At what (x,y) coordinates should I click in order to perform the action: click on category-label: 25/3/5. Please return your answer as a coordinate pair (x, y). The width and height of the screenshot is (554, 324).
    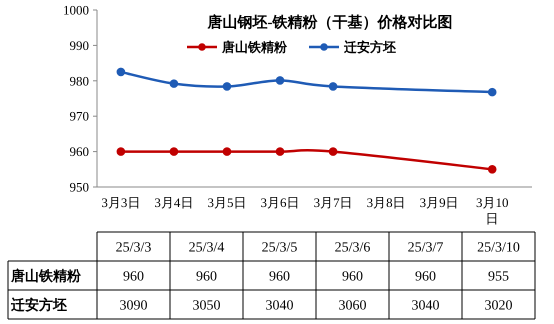
    Looking at the image, I should click on (280, 248).